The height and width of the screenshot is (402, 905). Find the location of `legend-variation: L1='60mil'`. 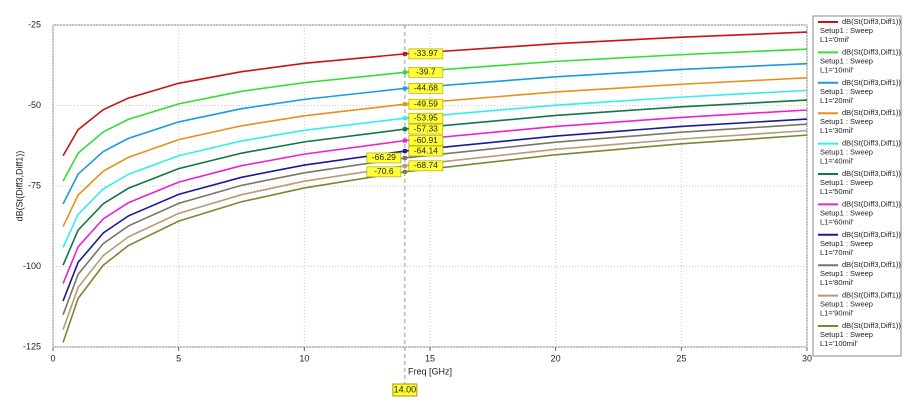

legend-variation: L1='60mil' is located at coordinates (837, 221).